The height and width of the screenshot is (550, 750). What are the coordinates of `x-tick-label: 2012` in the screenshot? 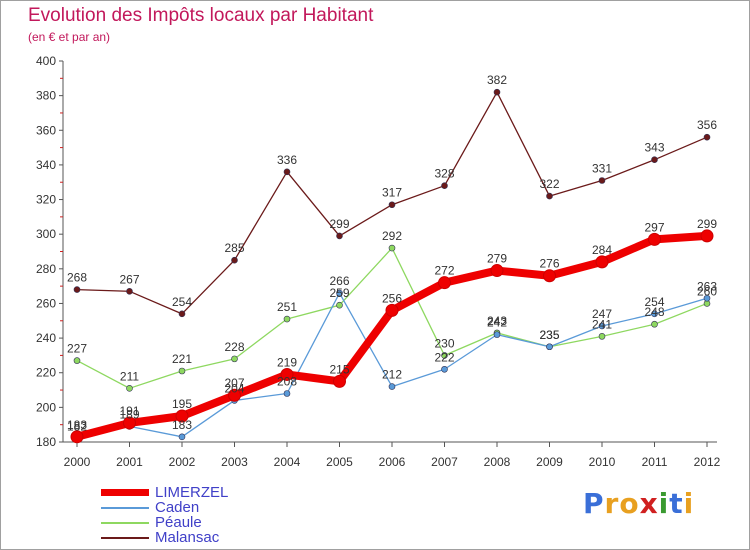 It's located at (707, 462).